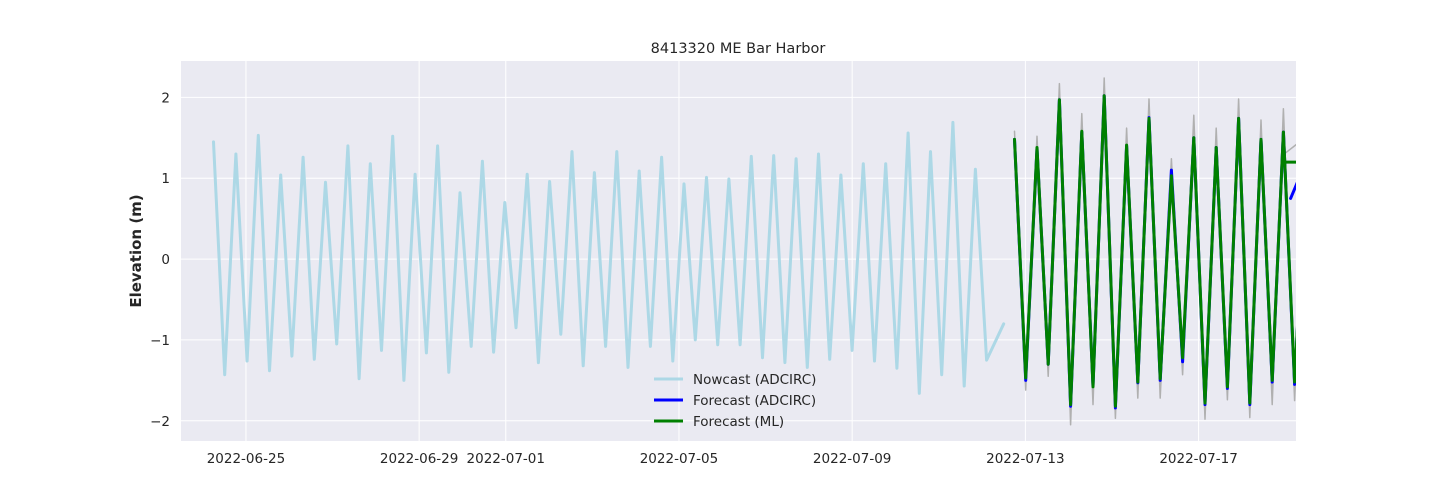 The height and width of the screenshot is (504, 1440). I want to click on y-axis-label: Elevation (m), so click(136, 250).